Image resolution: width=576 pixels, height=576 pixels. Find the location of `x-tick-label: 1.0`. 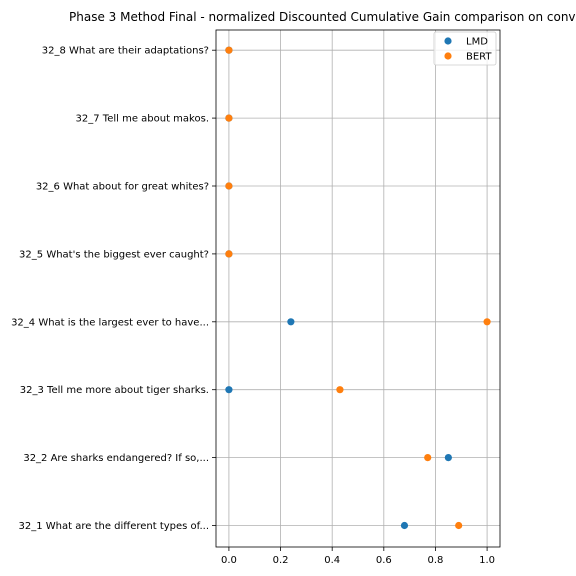

x-tick-label: 1.0 is located at coordinates (487, 560).